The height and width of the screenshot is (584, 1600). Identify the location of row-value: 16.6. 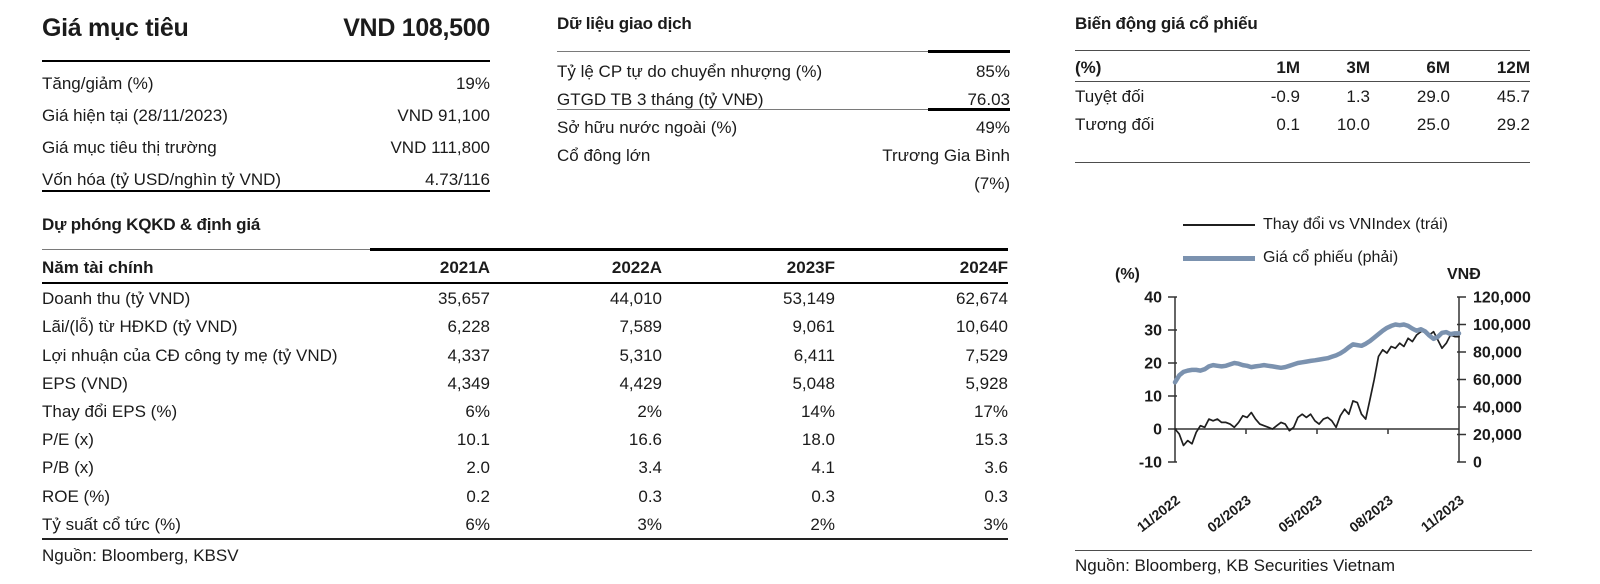
(645, 440).